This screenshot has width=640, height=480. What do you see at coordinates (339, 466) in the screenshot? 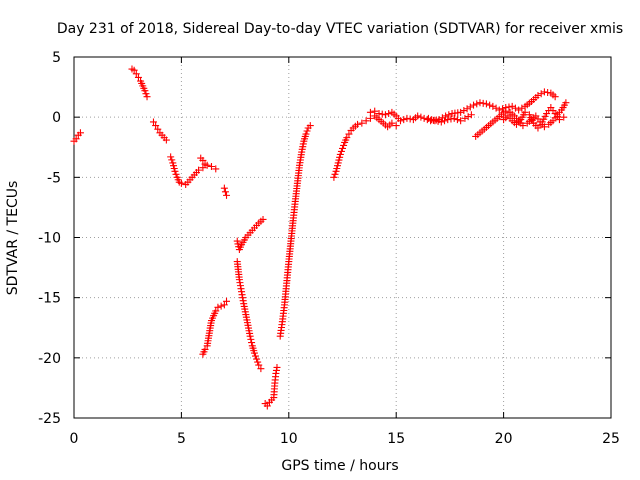
I see `x-axis-label: GPS time / hours` at bounding box center [339, 466].